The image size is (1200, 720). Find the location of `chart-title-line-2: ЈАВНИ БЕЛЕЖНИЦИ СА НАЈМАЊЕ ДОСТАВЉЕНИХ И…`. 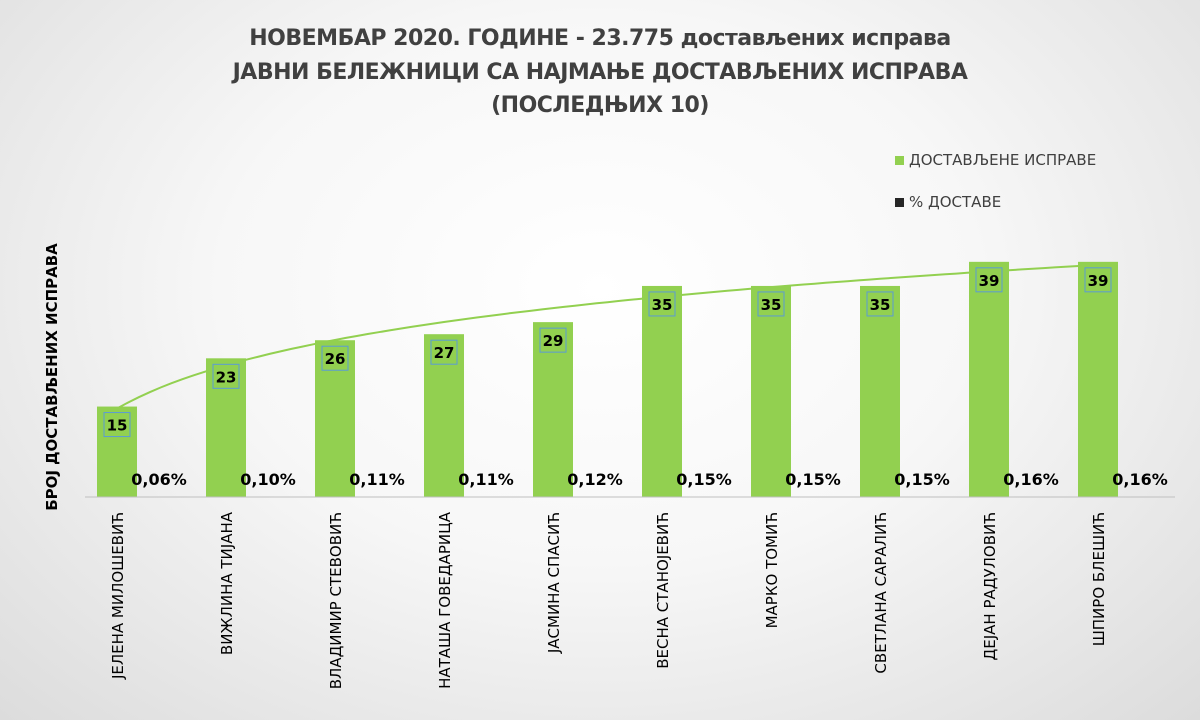

chart-title-line-2: ЈАВНИ БЕЛЕЖНИЦИ СА НАЈМАЊЕ ДОСТАВЉЕНИХ И… is located at coordinates (600, 72).